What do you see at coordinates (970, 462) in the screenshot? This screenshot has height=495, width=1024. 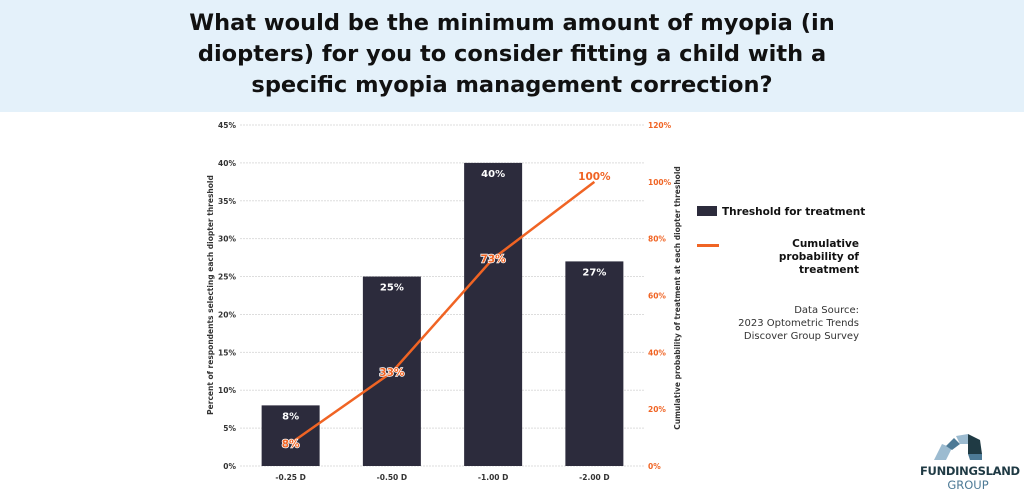 I see `logo: FUNDINGSLAND GROUP` at bounding box center [970, 462].